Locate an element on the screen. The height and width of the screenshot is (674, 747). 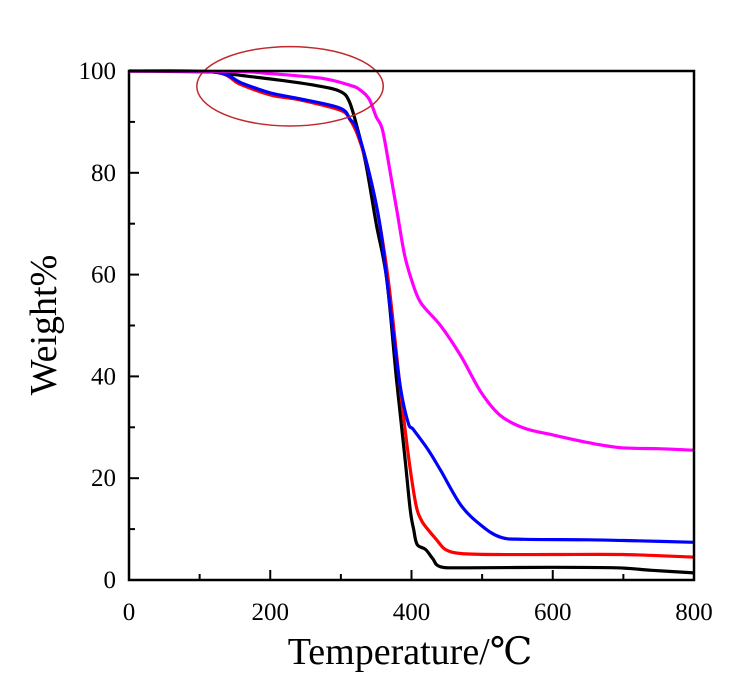
y-tick-label: 40 is located at coordinates (103, 376).